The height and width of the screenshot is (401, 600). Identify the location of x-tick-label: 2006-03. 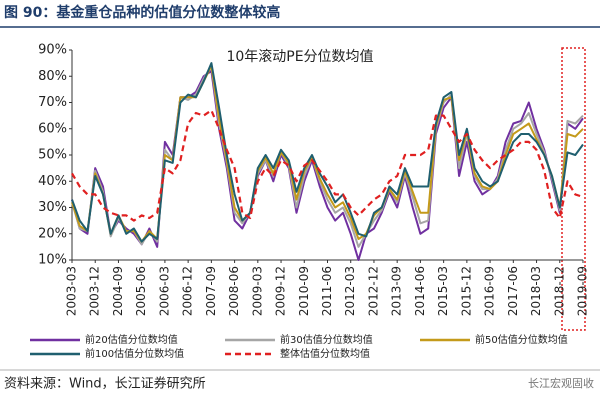
(164, 291).